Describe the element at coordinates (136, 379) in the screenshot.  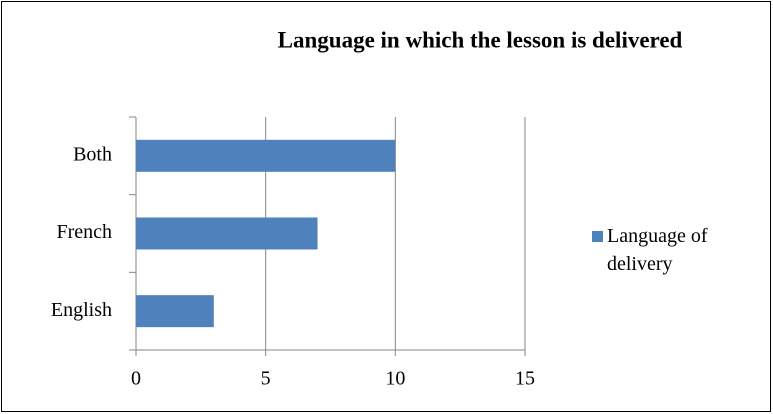
I see `x-tick-label: 0` at that location.